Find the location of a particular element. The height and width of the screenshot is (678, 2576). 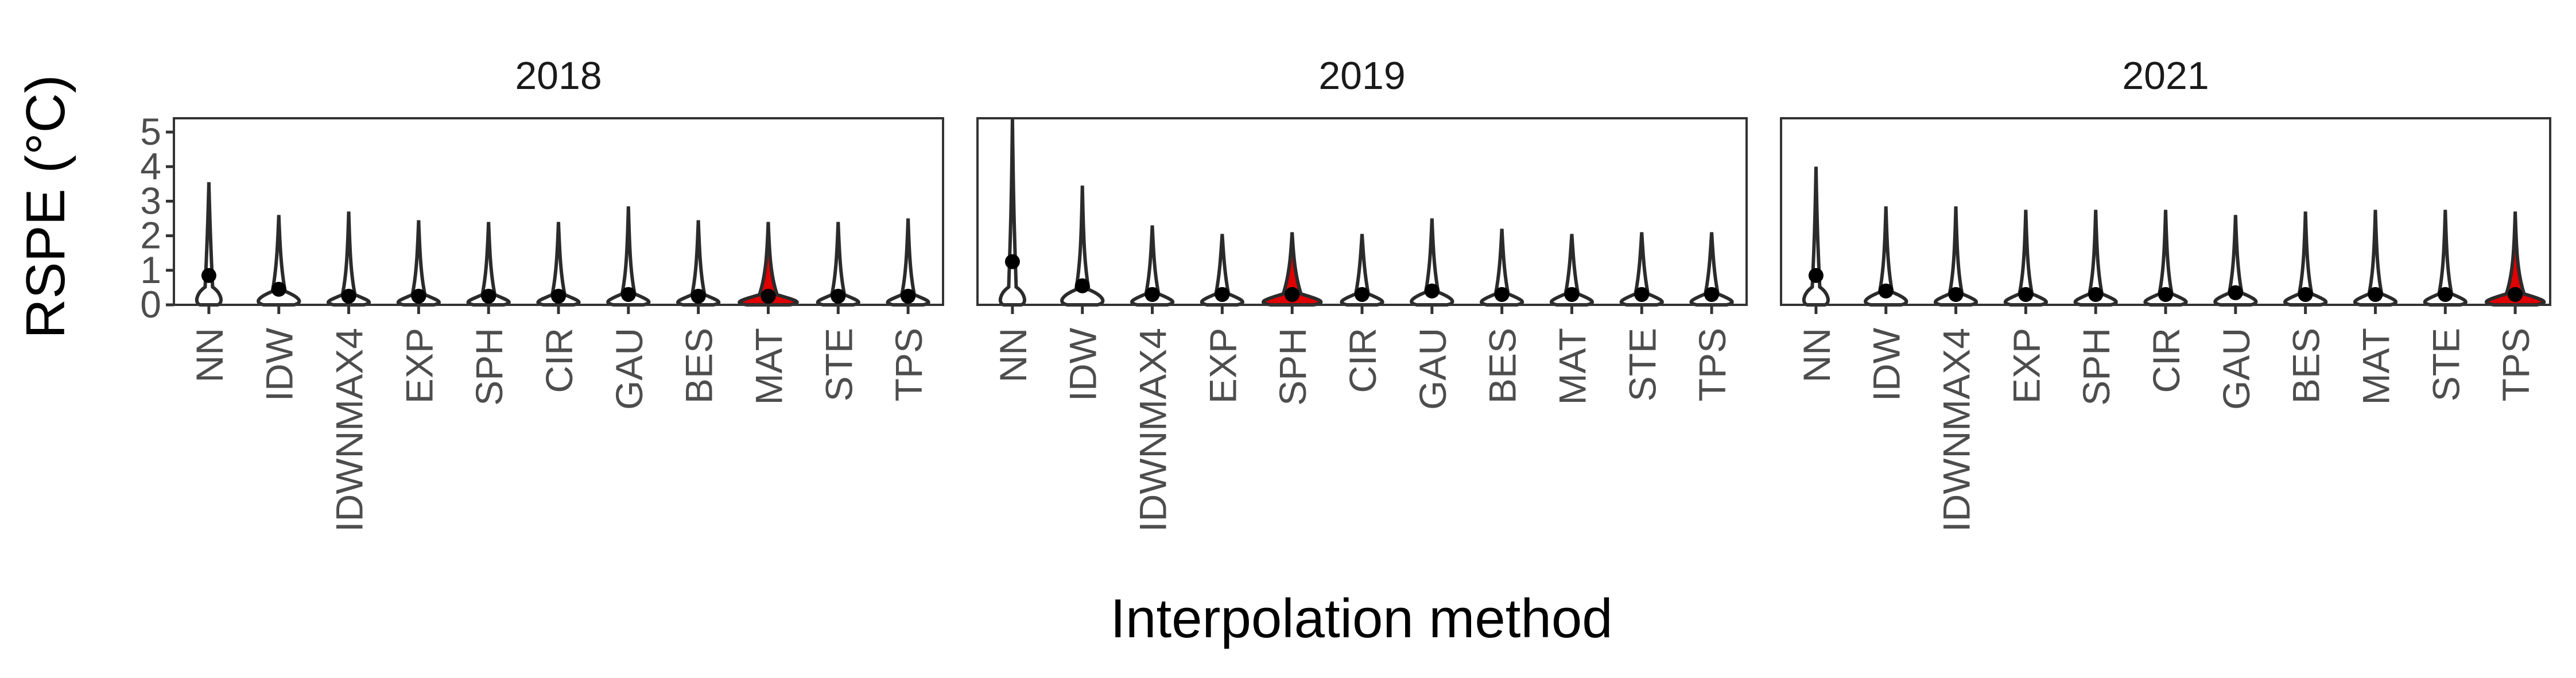

facet-title: 2019 is located at coordinates (1361, 76).